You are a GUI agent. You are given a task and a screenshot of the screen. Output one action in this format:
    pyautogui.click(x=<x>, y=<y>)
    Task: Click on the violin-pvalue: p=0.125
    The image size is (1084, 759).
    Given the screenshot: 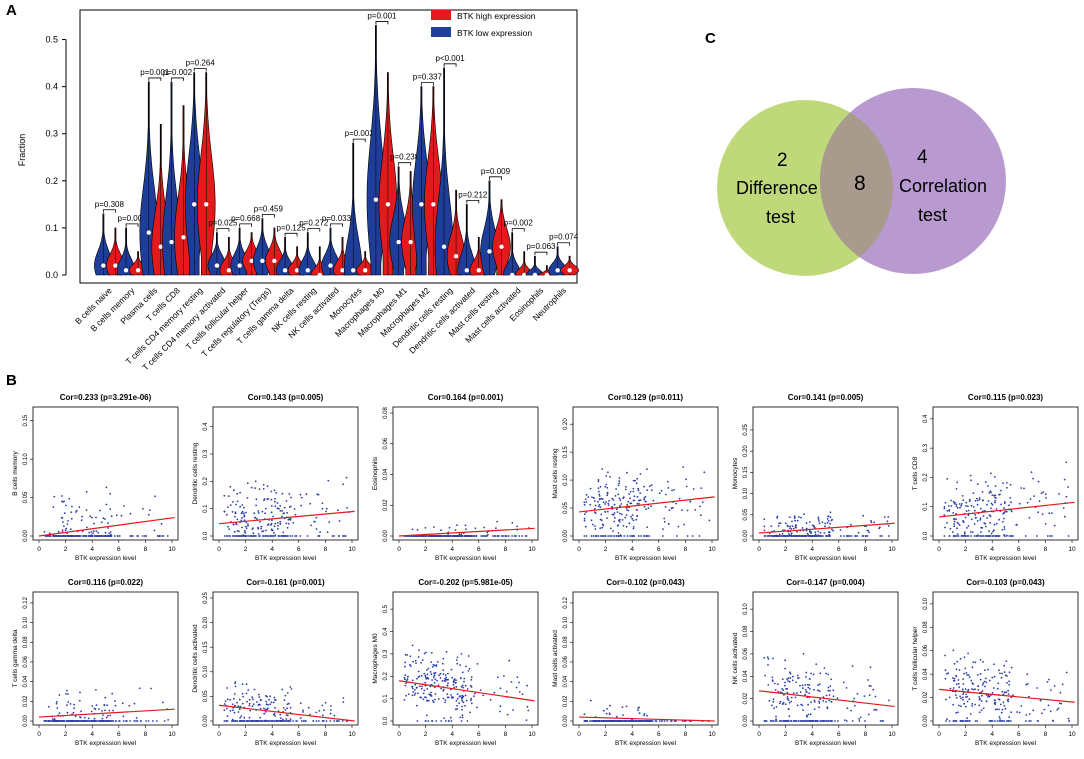 What is the action you would take?
    pyautogui.click(x=292, y=227)
    